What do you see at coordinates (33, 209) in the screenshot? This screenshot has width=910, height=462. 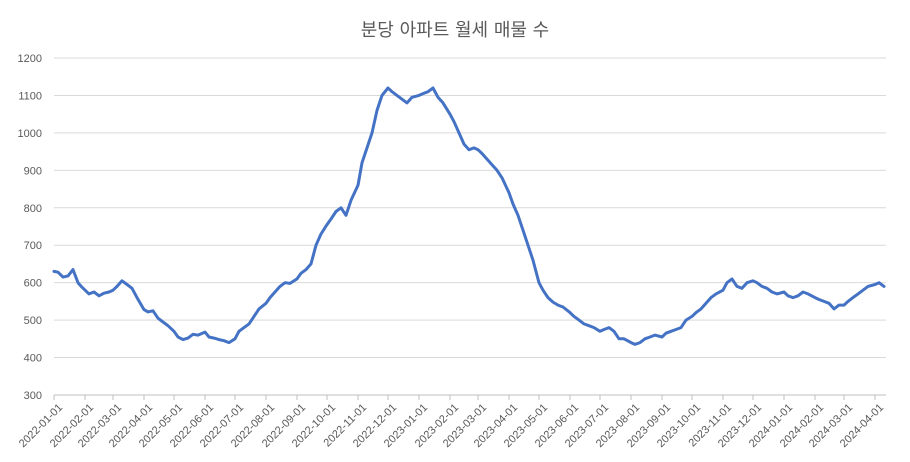 I see `y-tick-label: 800` at bounding box center [33, 209].